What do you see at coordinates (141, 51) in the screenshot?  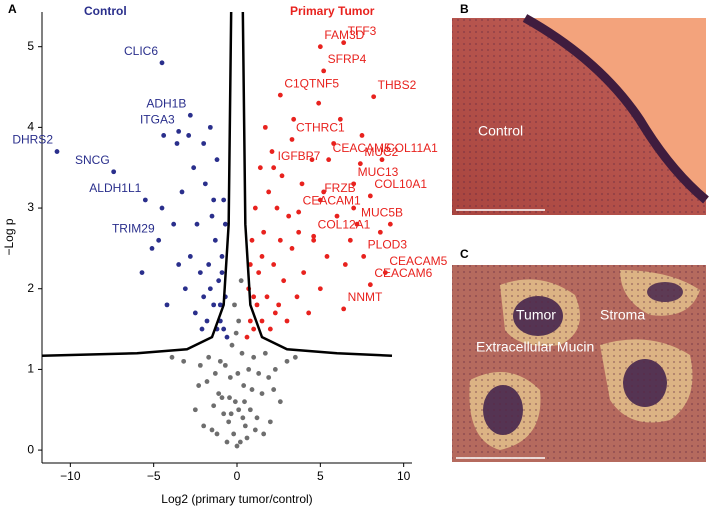 I see `gene-label: CLIC6` at bounding box center [141, 51].